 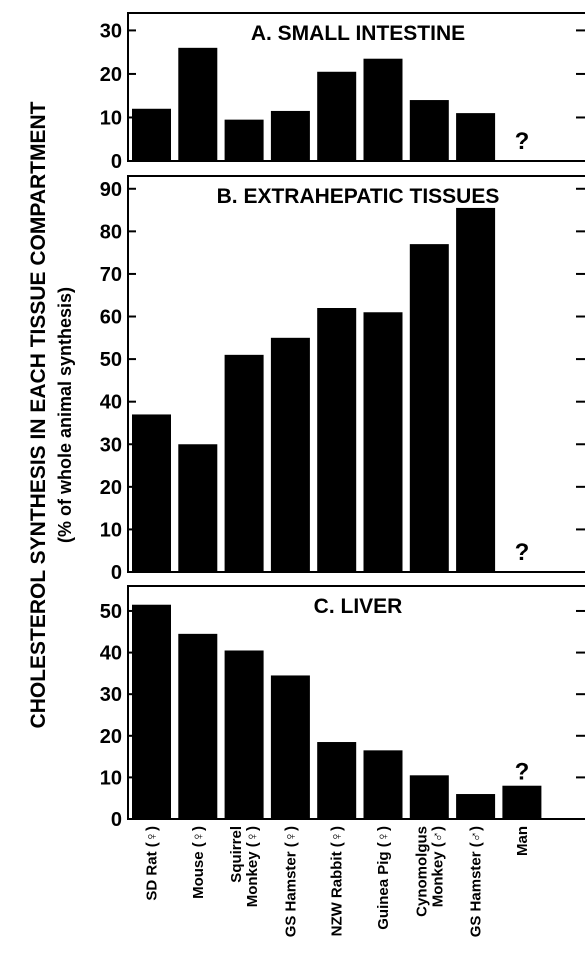 What do you see at coordinates (111, 190) in the screenshot?
I see `y-tick-label: 90` at bounding box center [111, 190].